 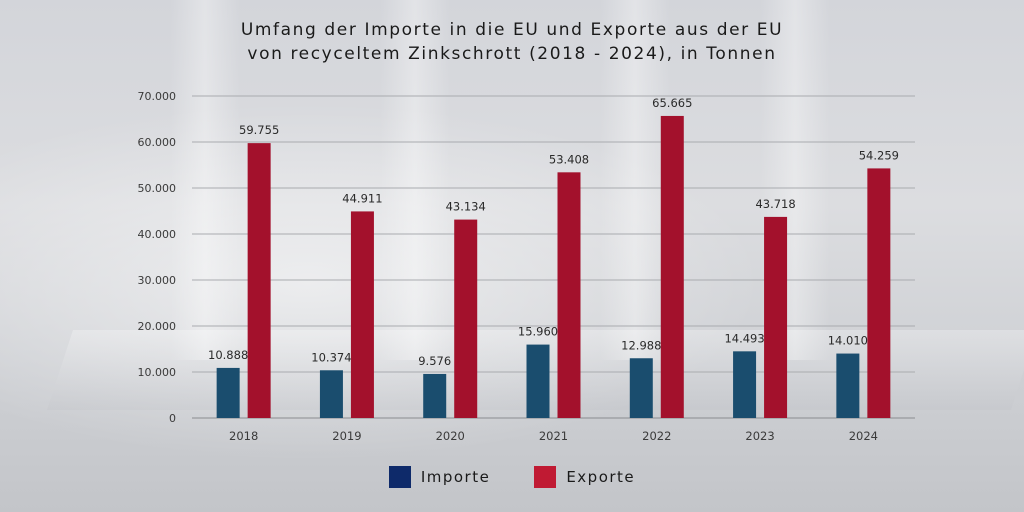 What do you see at coordinates (879, 293) in the screenshot?
I see `bar-exporte-2024` at bounding box center [879, 293].